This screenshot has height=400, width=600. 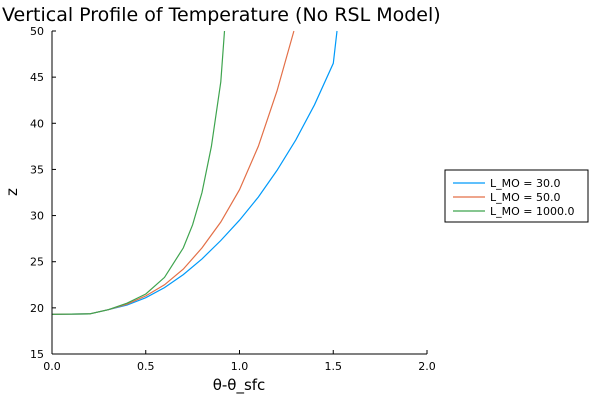 What do you see at coordinates (525, 197) in the screenshot?
I see `legend-label: L_MO = 50.0` at bounding box center [525, 197].